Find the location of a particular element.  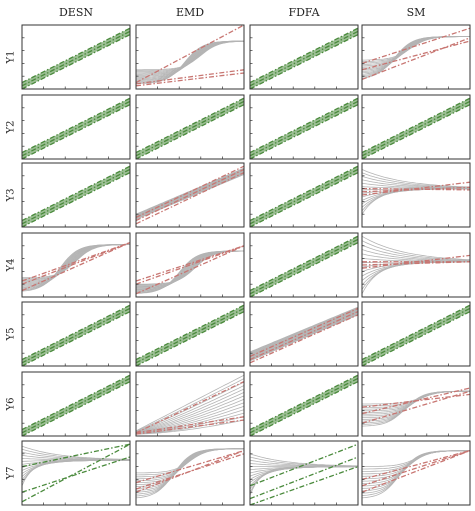

panel-y1-desn is located at coordinates (76, 57).